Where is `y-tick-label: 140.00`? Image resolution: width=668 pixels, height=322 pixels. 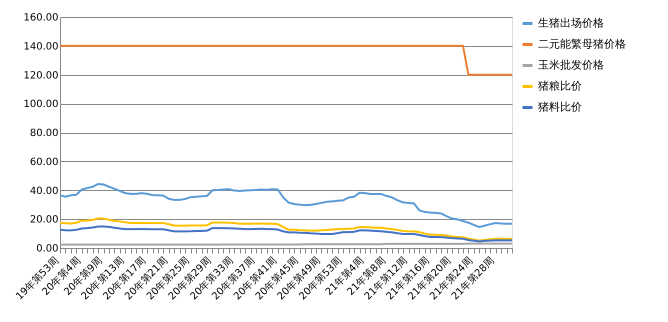 y-tick-label: 140.00 is located at coordinates (41, 46).